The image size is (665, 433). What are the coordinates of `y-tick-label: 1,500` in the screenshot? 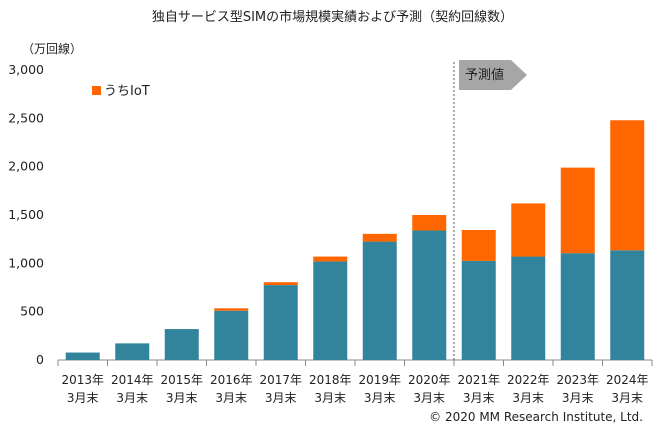 It's located at (26, 214).